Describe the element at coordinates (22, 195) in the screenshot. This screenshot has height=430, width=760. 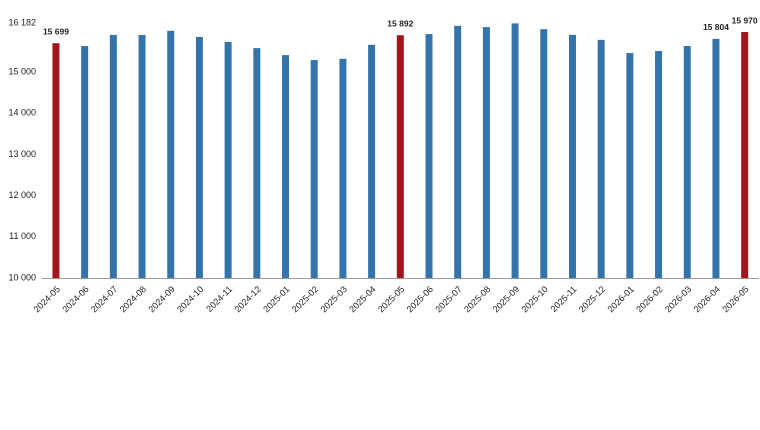
I see `y-tick-label: 12 000` at that location.